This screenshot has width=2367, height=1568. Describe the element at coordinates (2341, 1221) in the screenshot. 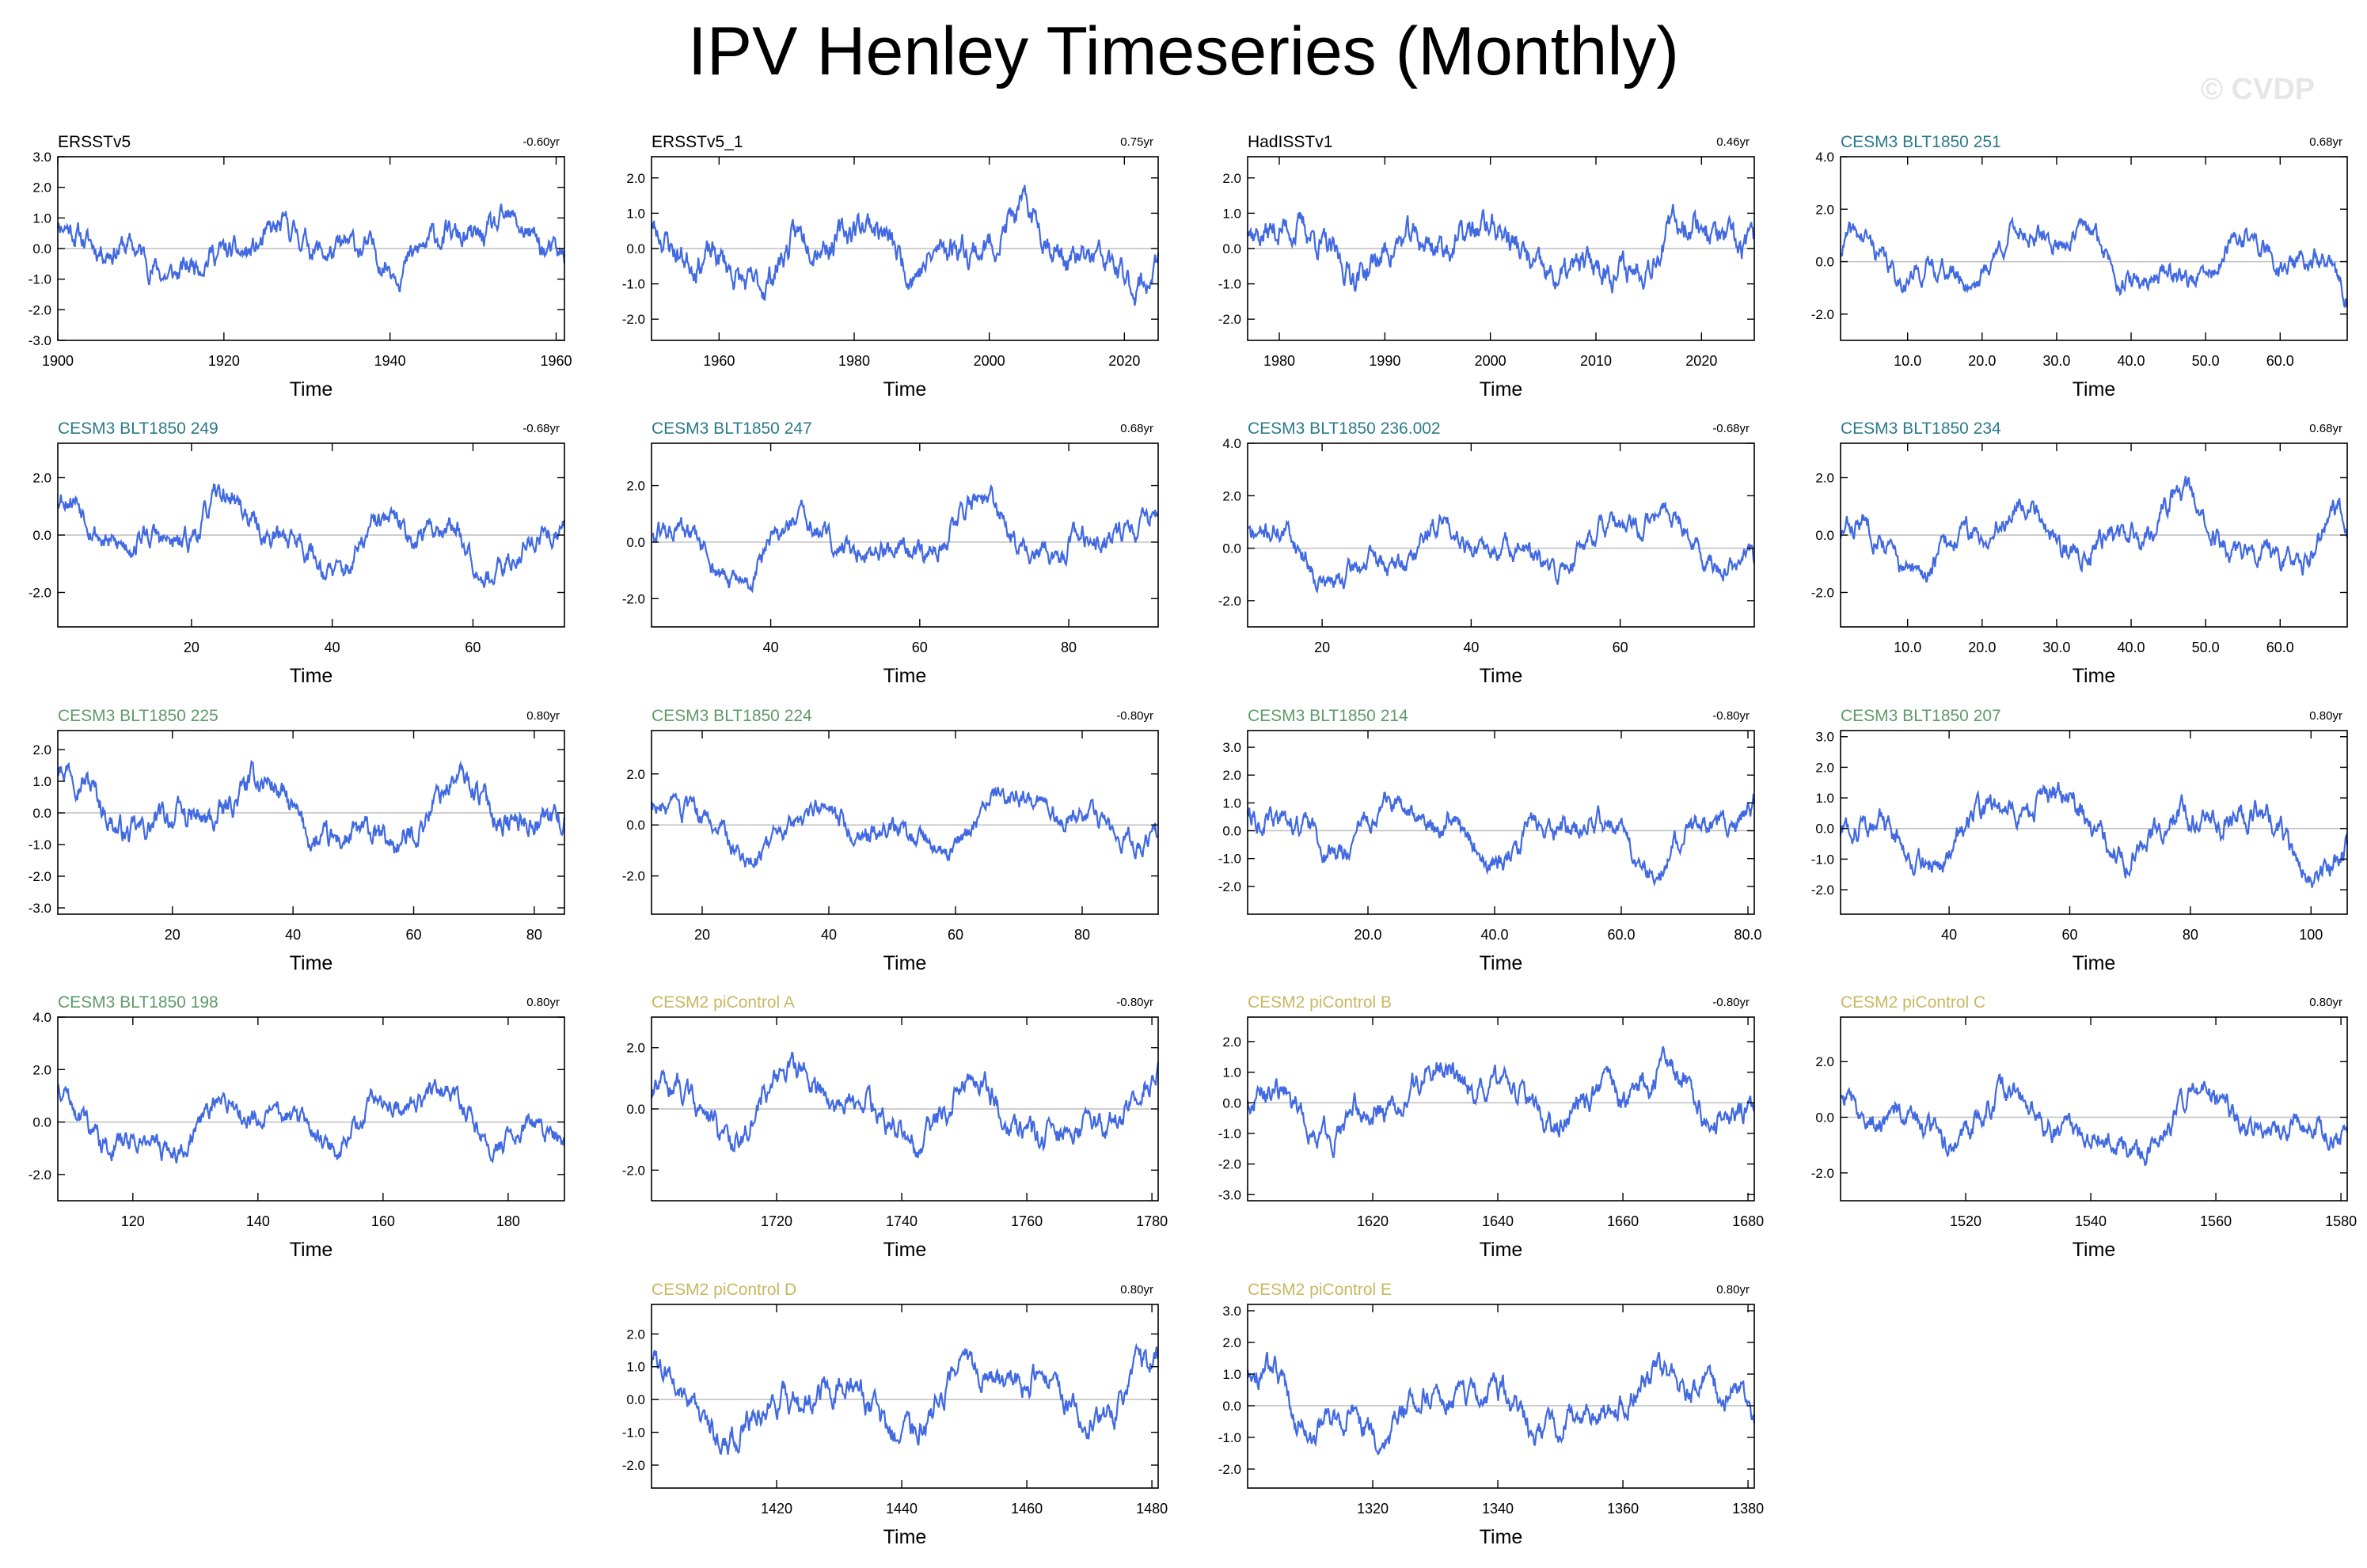

I see `x-tick-label: 1580` at that location.